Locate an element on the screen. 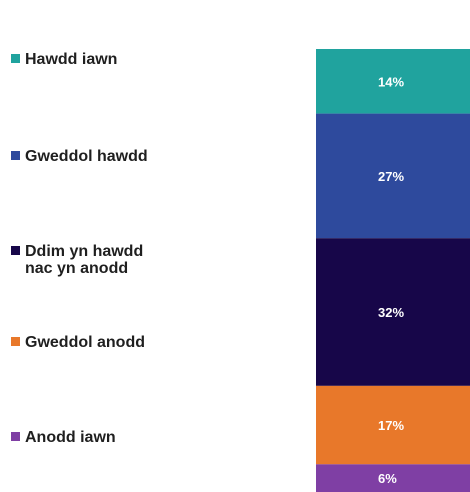 The image size is (470, 492). legend-label-3: Ddim yn hawdd nac yn anodd is located at coordinates (84, 260).